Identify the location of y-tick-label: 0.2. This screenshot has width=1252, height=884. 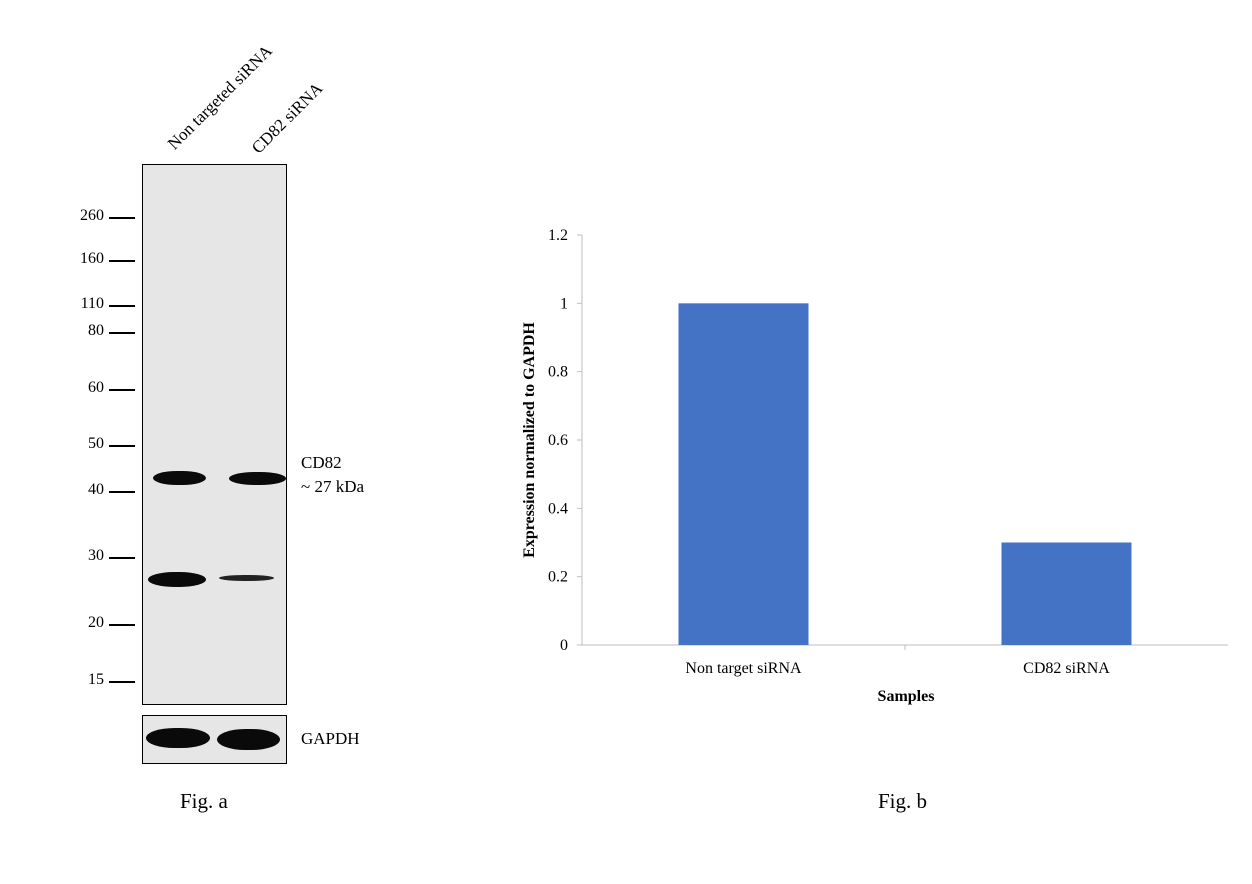
(558, 577).